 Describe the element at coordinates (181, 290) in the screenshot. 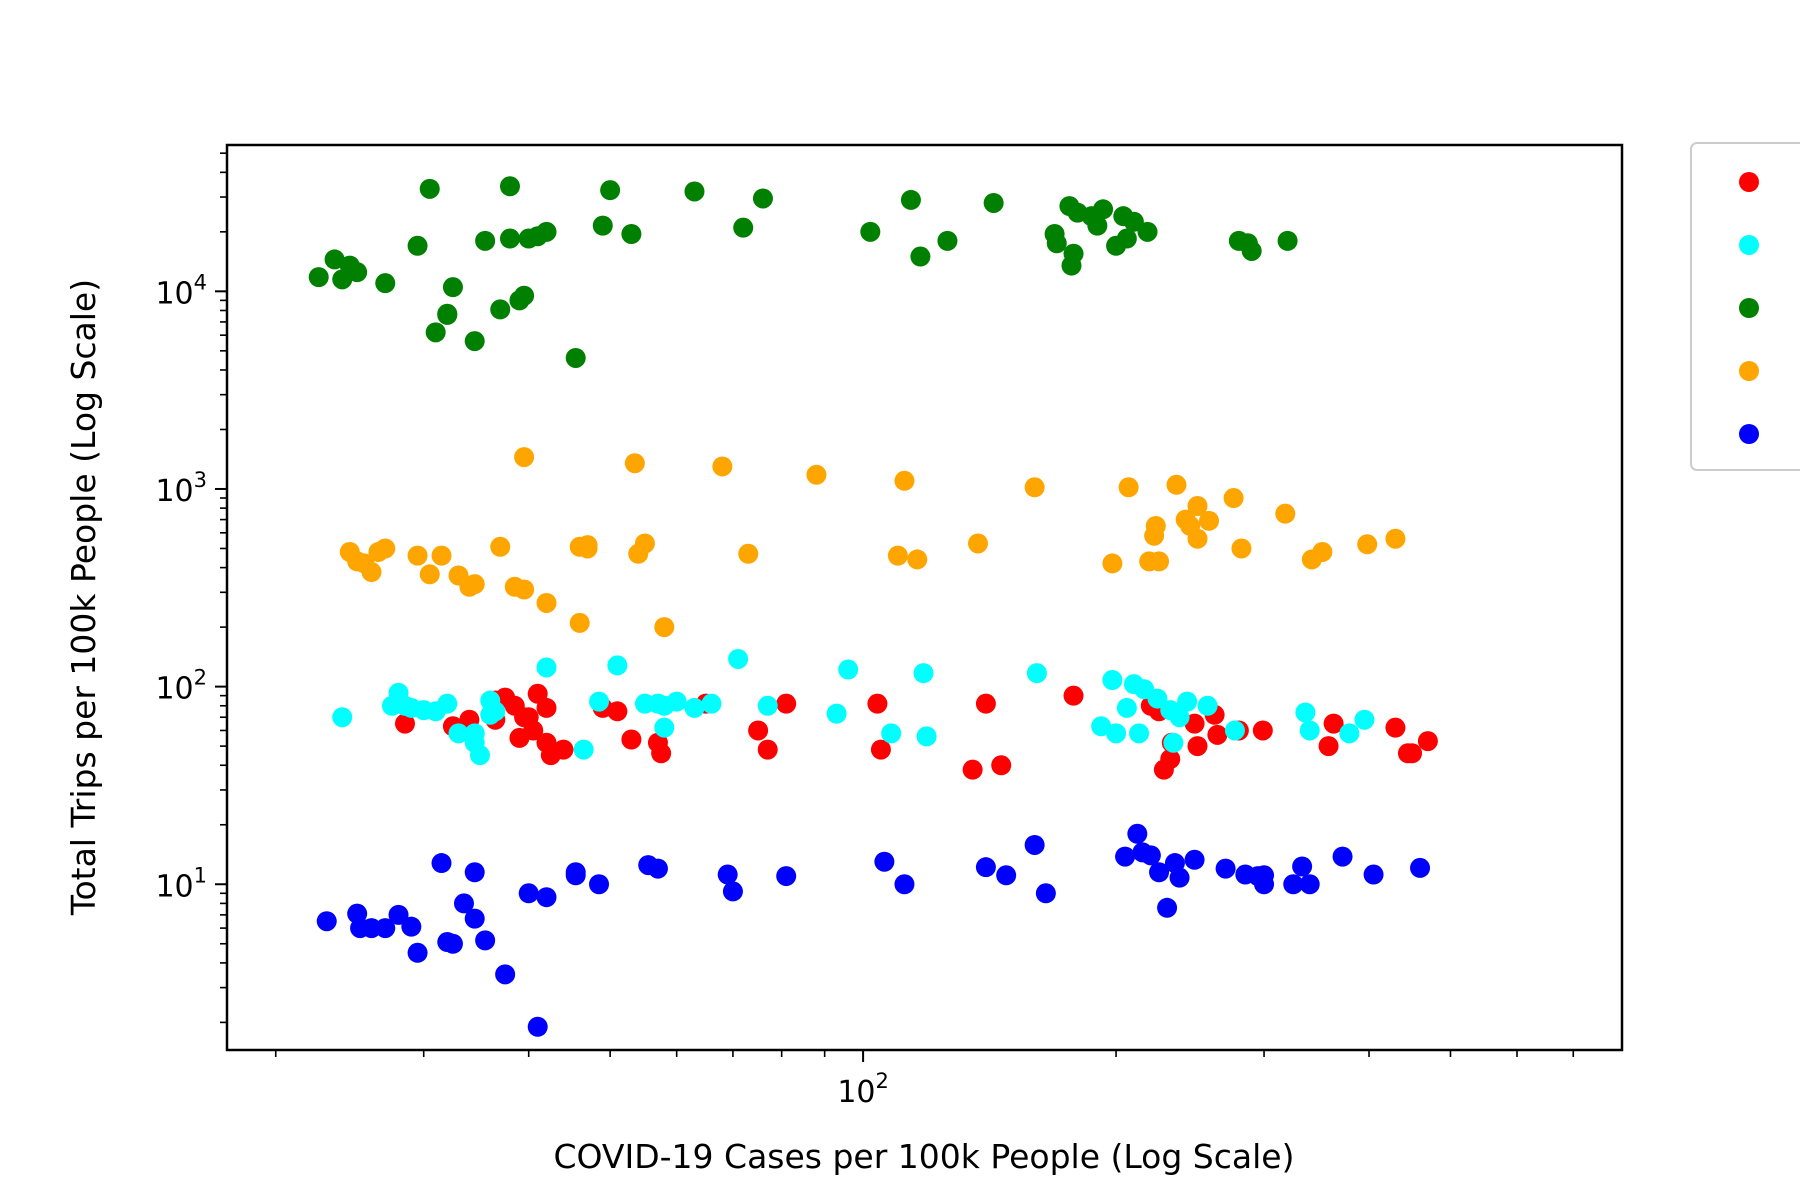

I see `y-tick-label: 10⁴` at that location.